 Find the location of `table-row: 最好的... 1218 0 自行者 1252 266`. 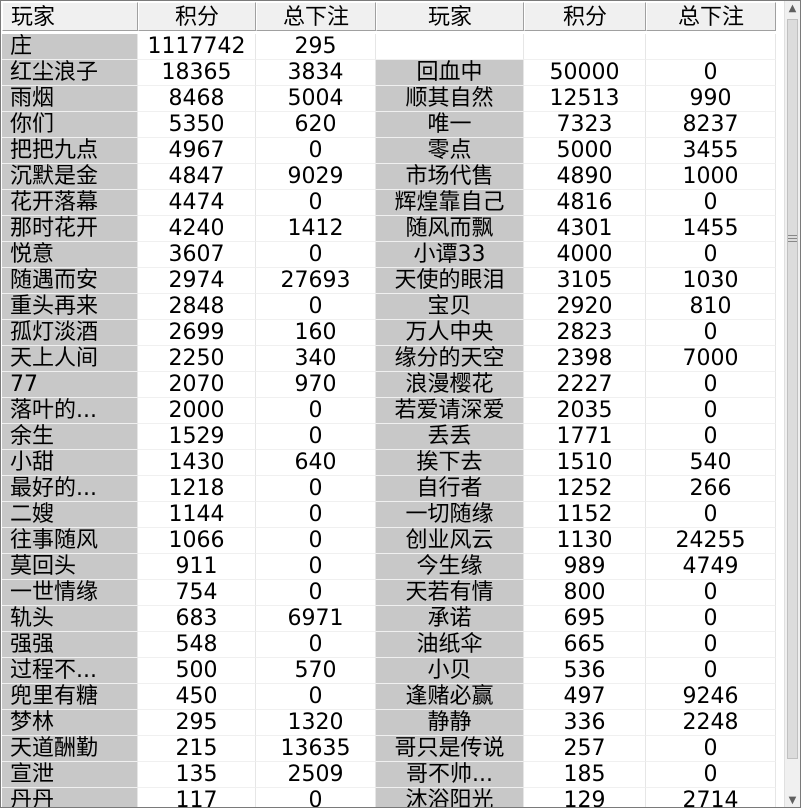

table-row: 最好的... 1218 0 自行者 1252 266 is located at coordinates (394, 489).